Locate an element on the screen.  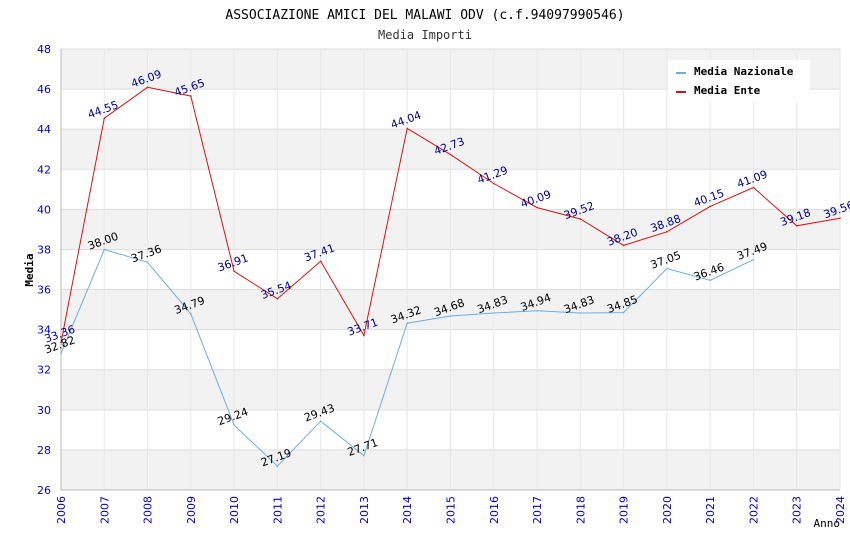
x-tick-label: 2018 is located at coordinates (580, 510).